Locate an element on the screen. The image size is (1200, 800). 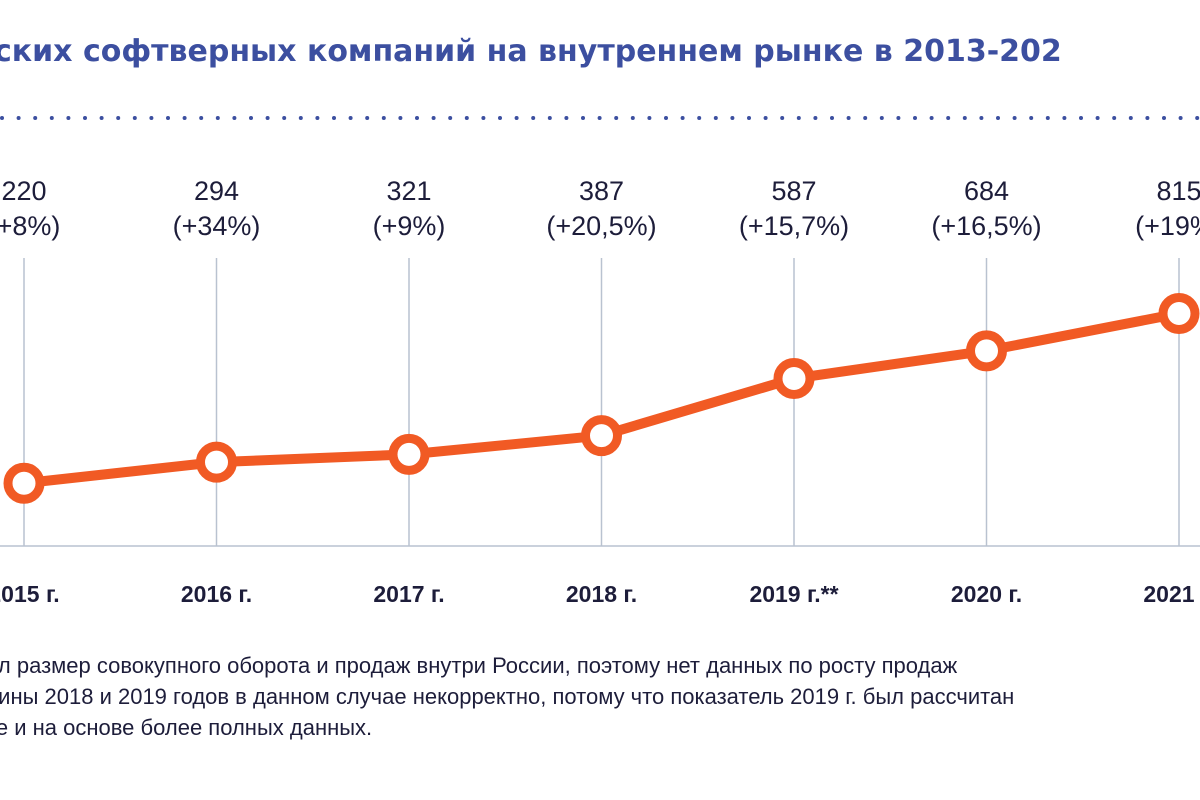
growth-label: (+15,7%) is located at coordinates (794, 226).